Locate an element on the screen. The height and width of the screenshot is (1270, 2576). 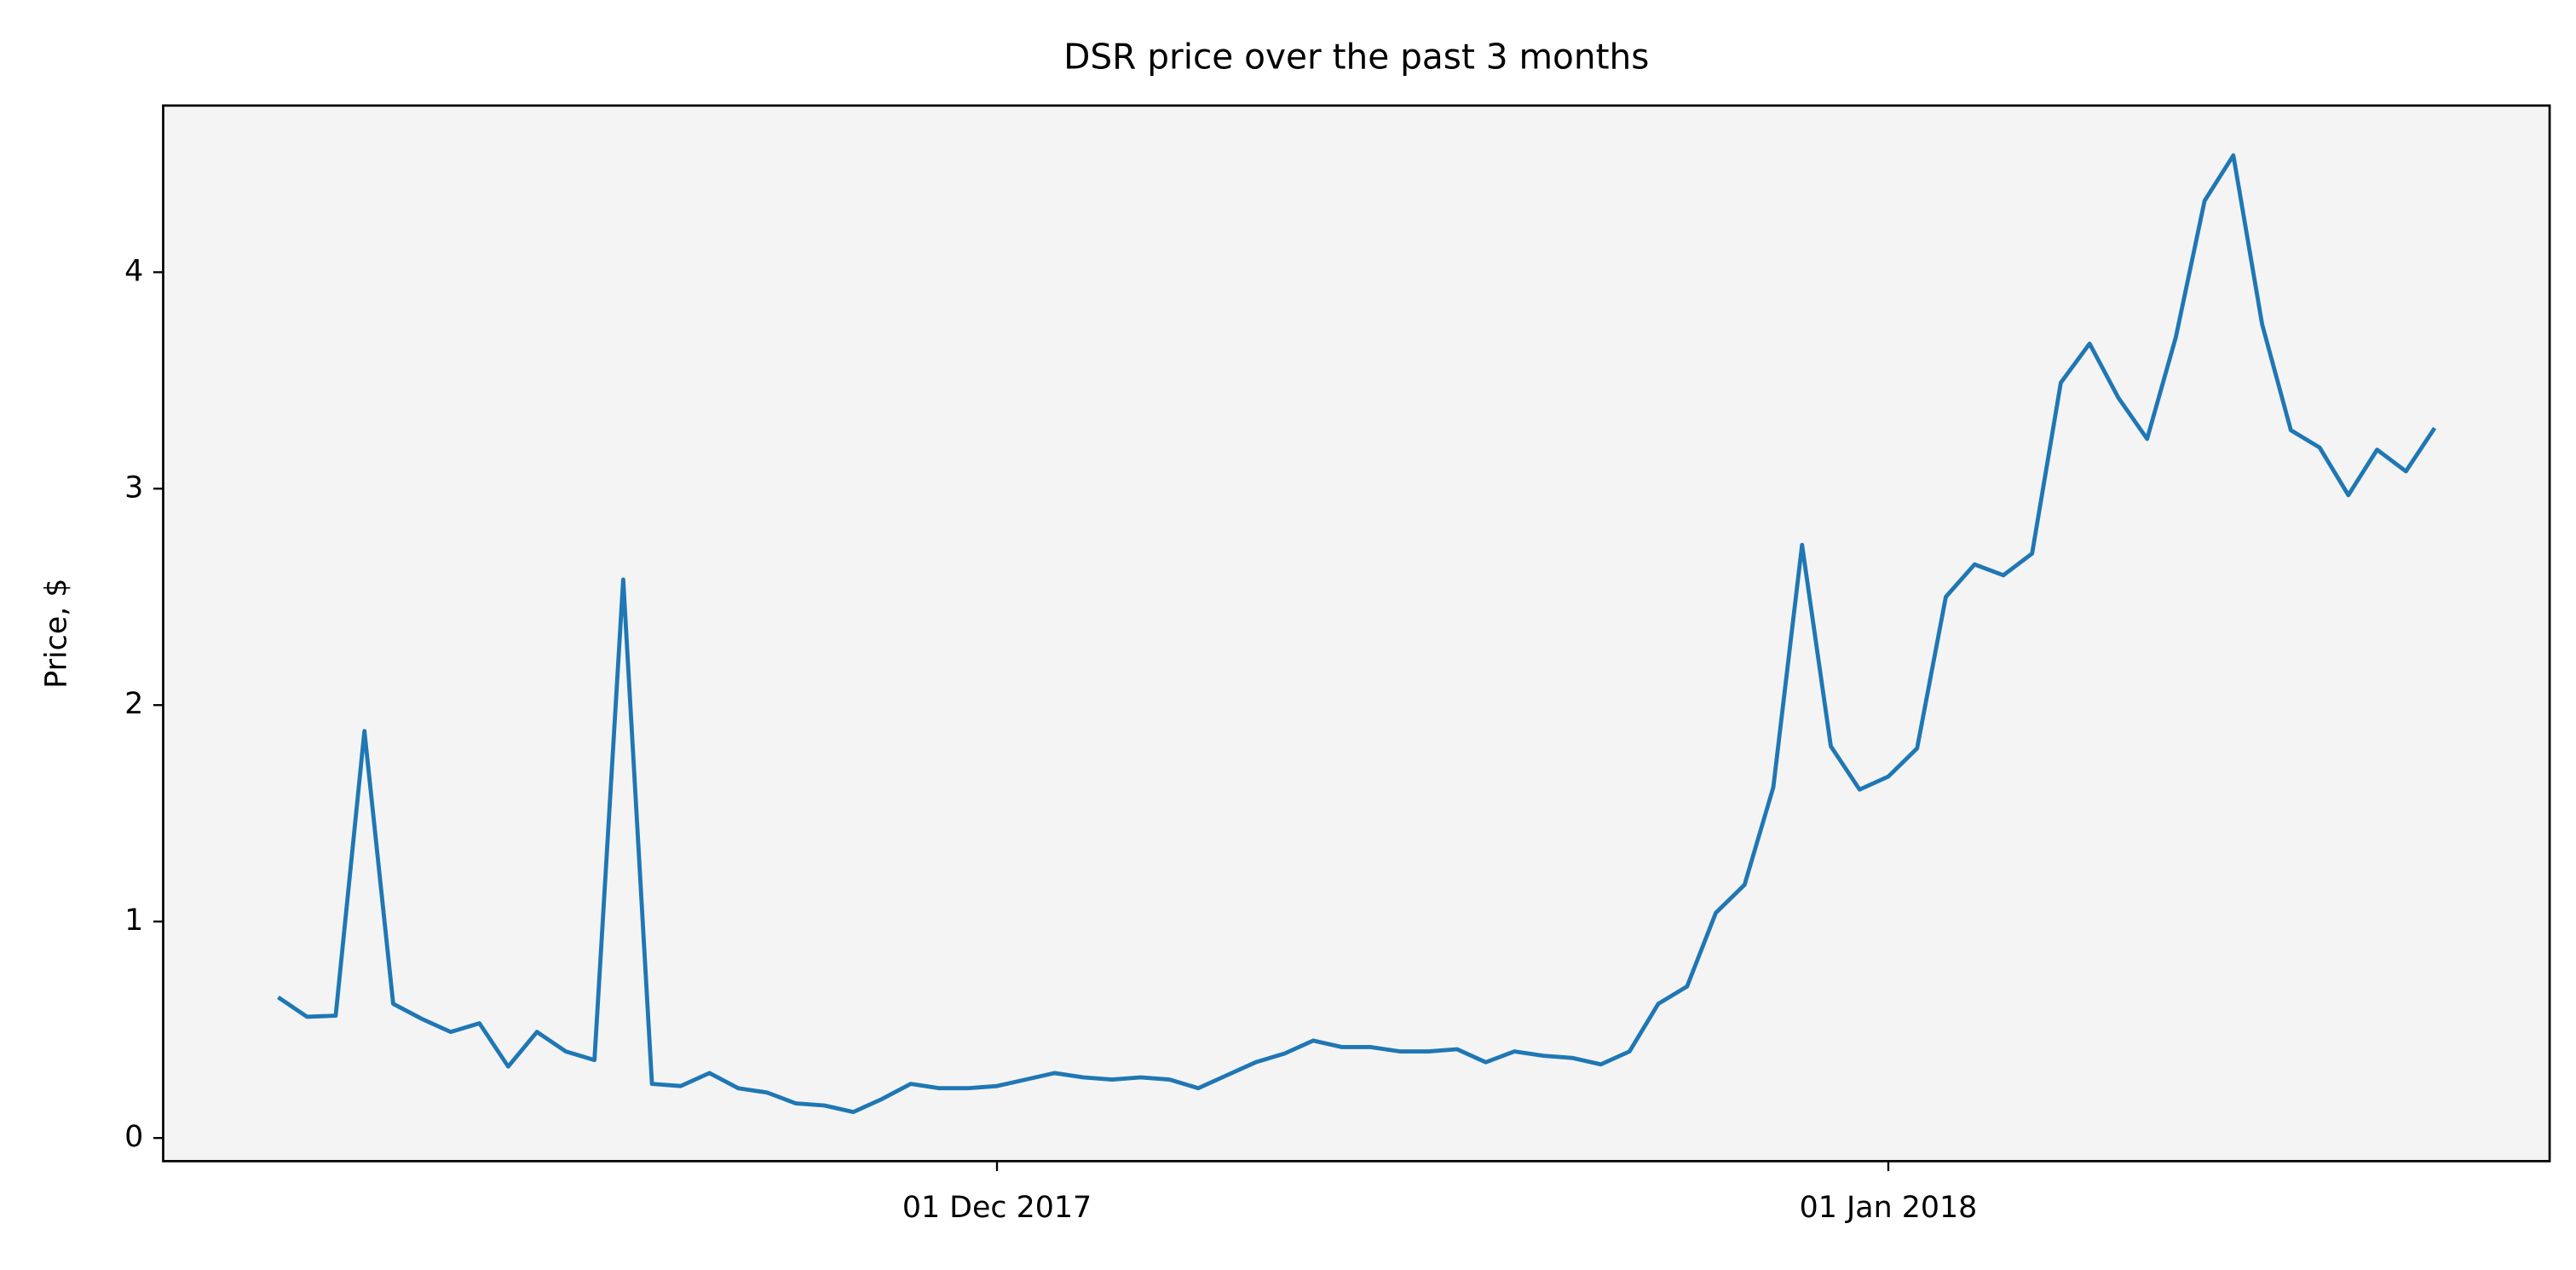
y-tick-label: 3 is located at coordinates (133, 487).